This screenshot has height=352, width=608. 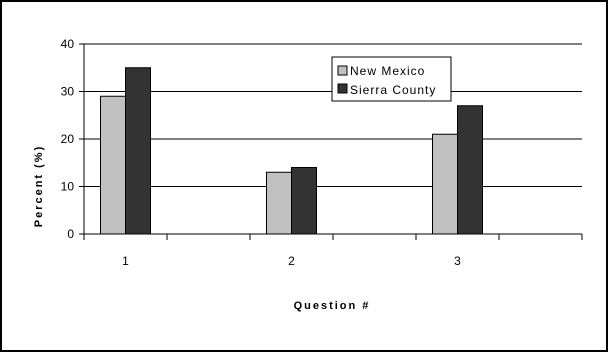 What do you see at coordinates (68, 187) in the screenshot?
I see `y-tick-label: 10` at bounding box center [68, 187].